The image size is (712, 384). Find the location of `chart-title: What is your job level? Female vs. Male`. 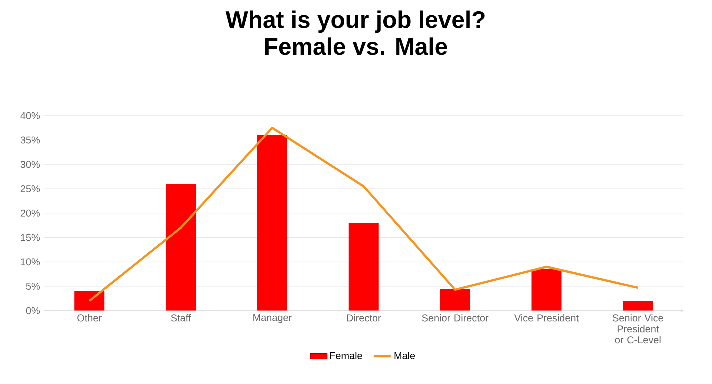

chart-title: What is your job level? Female vs. Male is located at coordinates (355, 33).